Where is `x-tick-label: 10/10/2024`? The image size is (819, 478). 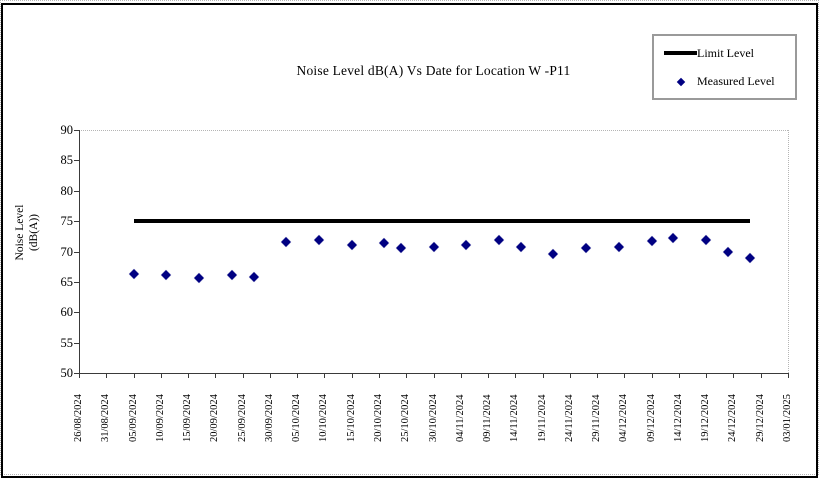 x-tick-label: 10/10/2024 is located at coordinates (324, 418).